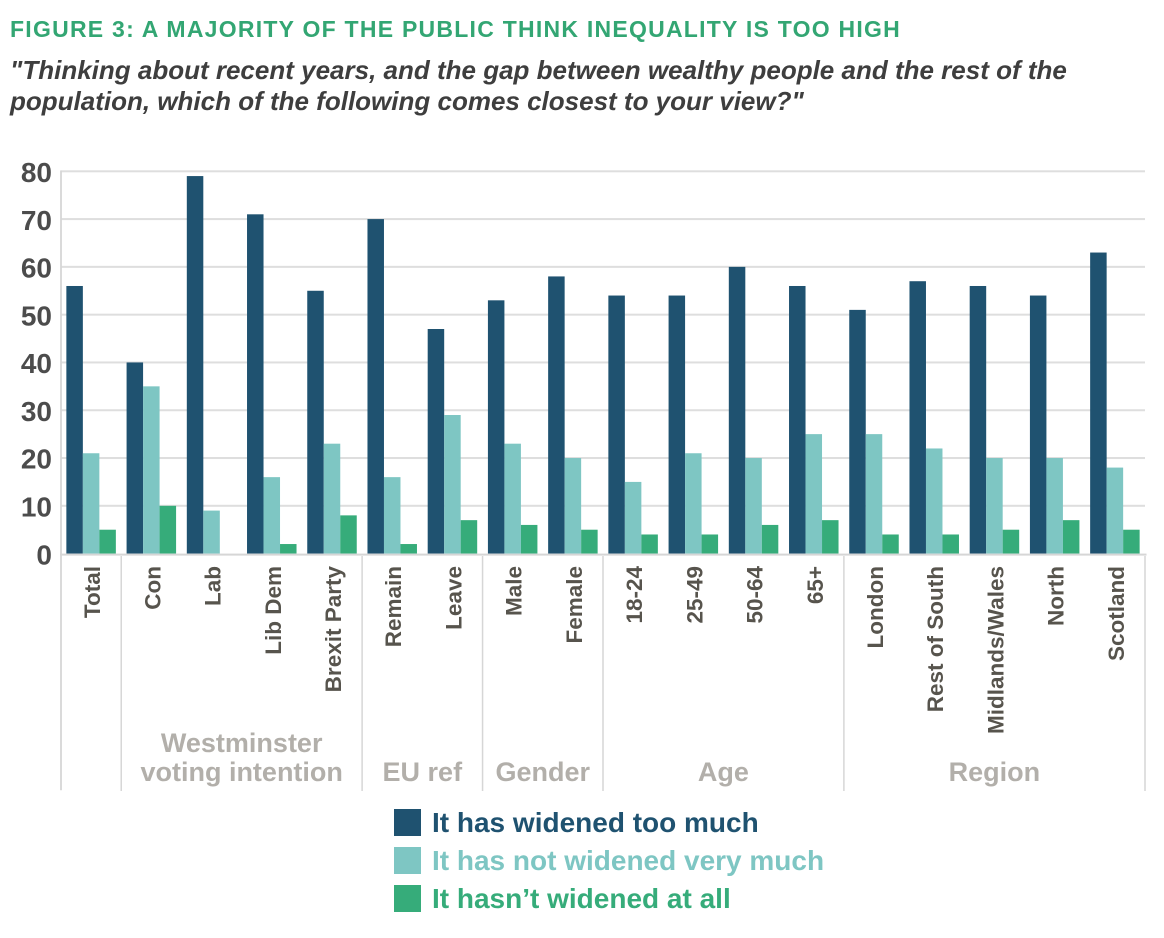 This screenshot has width=1164, height=938. I want to click on svg-text: 30, so click(36, 411).